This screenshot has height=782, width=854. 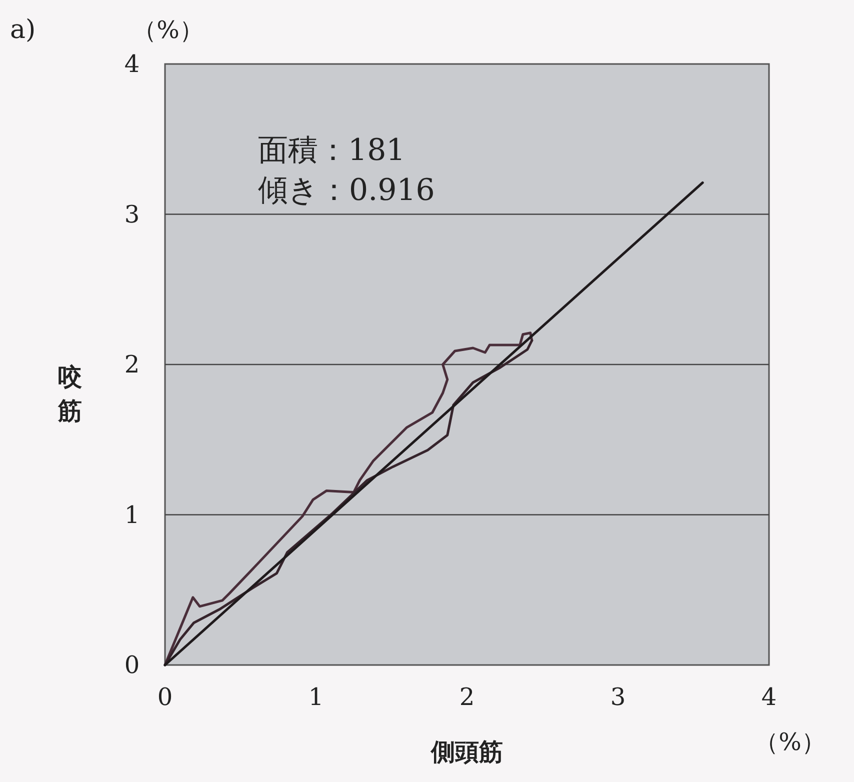 What do you see at coordinates (70, 394) in the screenshot?
I see `ylabel: 咬筋` at bounding box center [70, 394].